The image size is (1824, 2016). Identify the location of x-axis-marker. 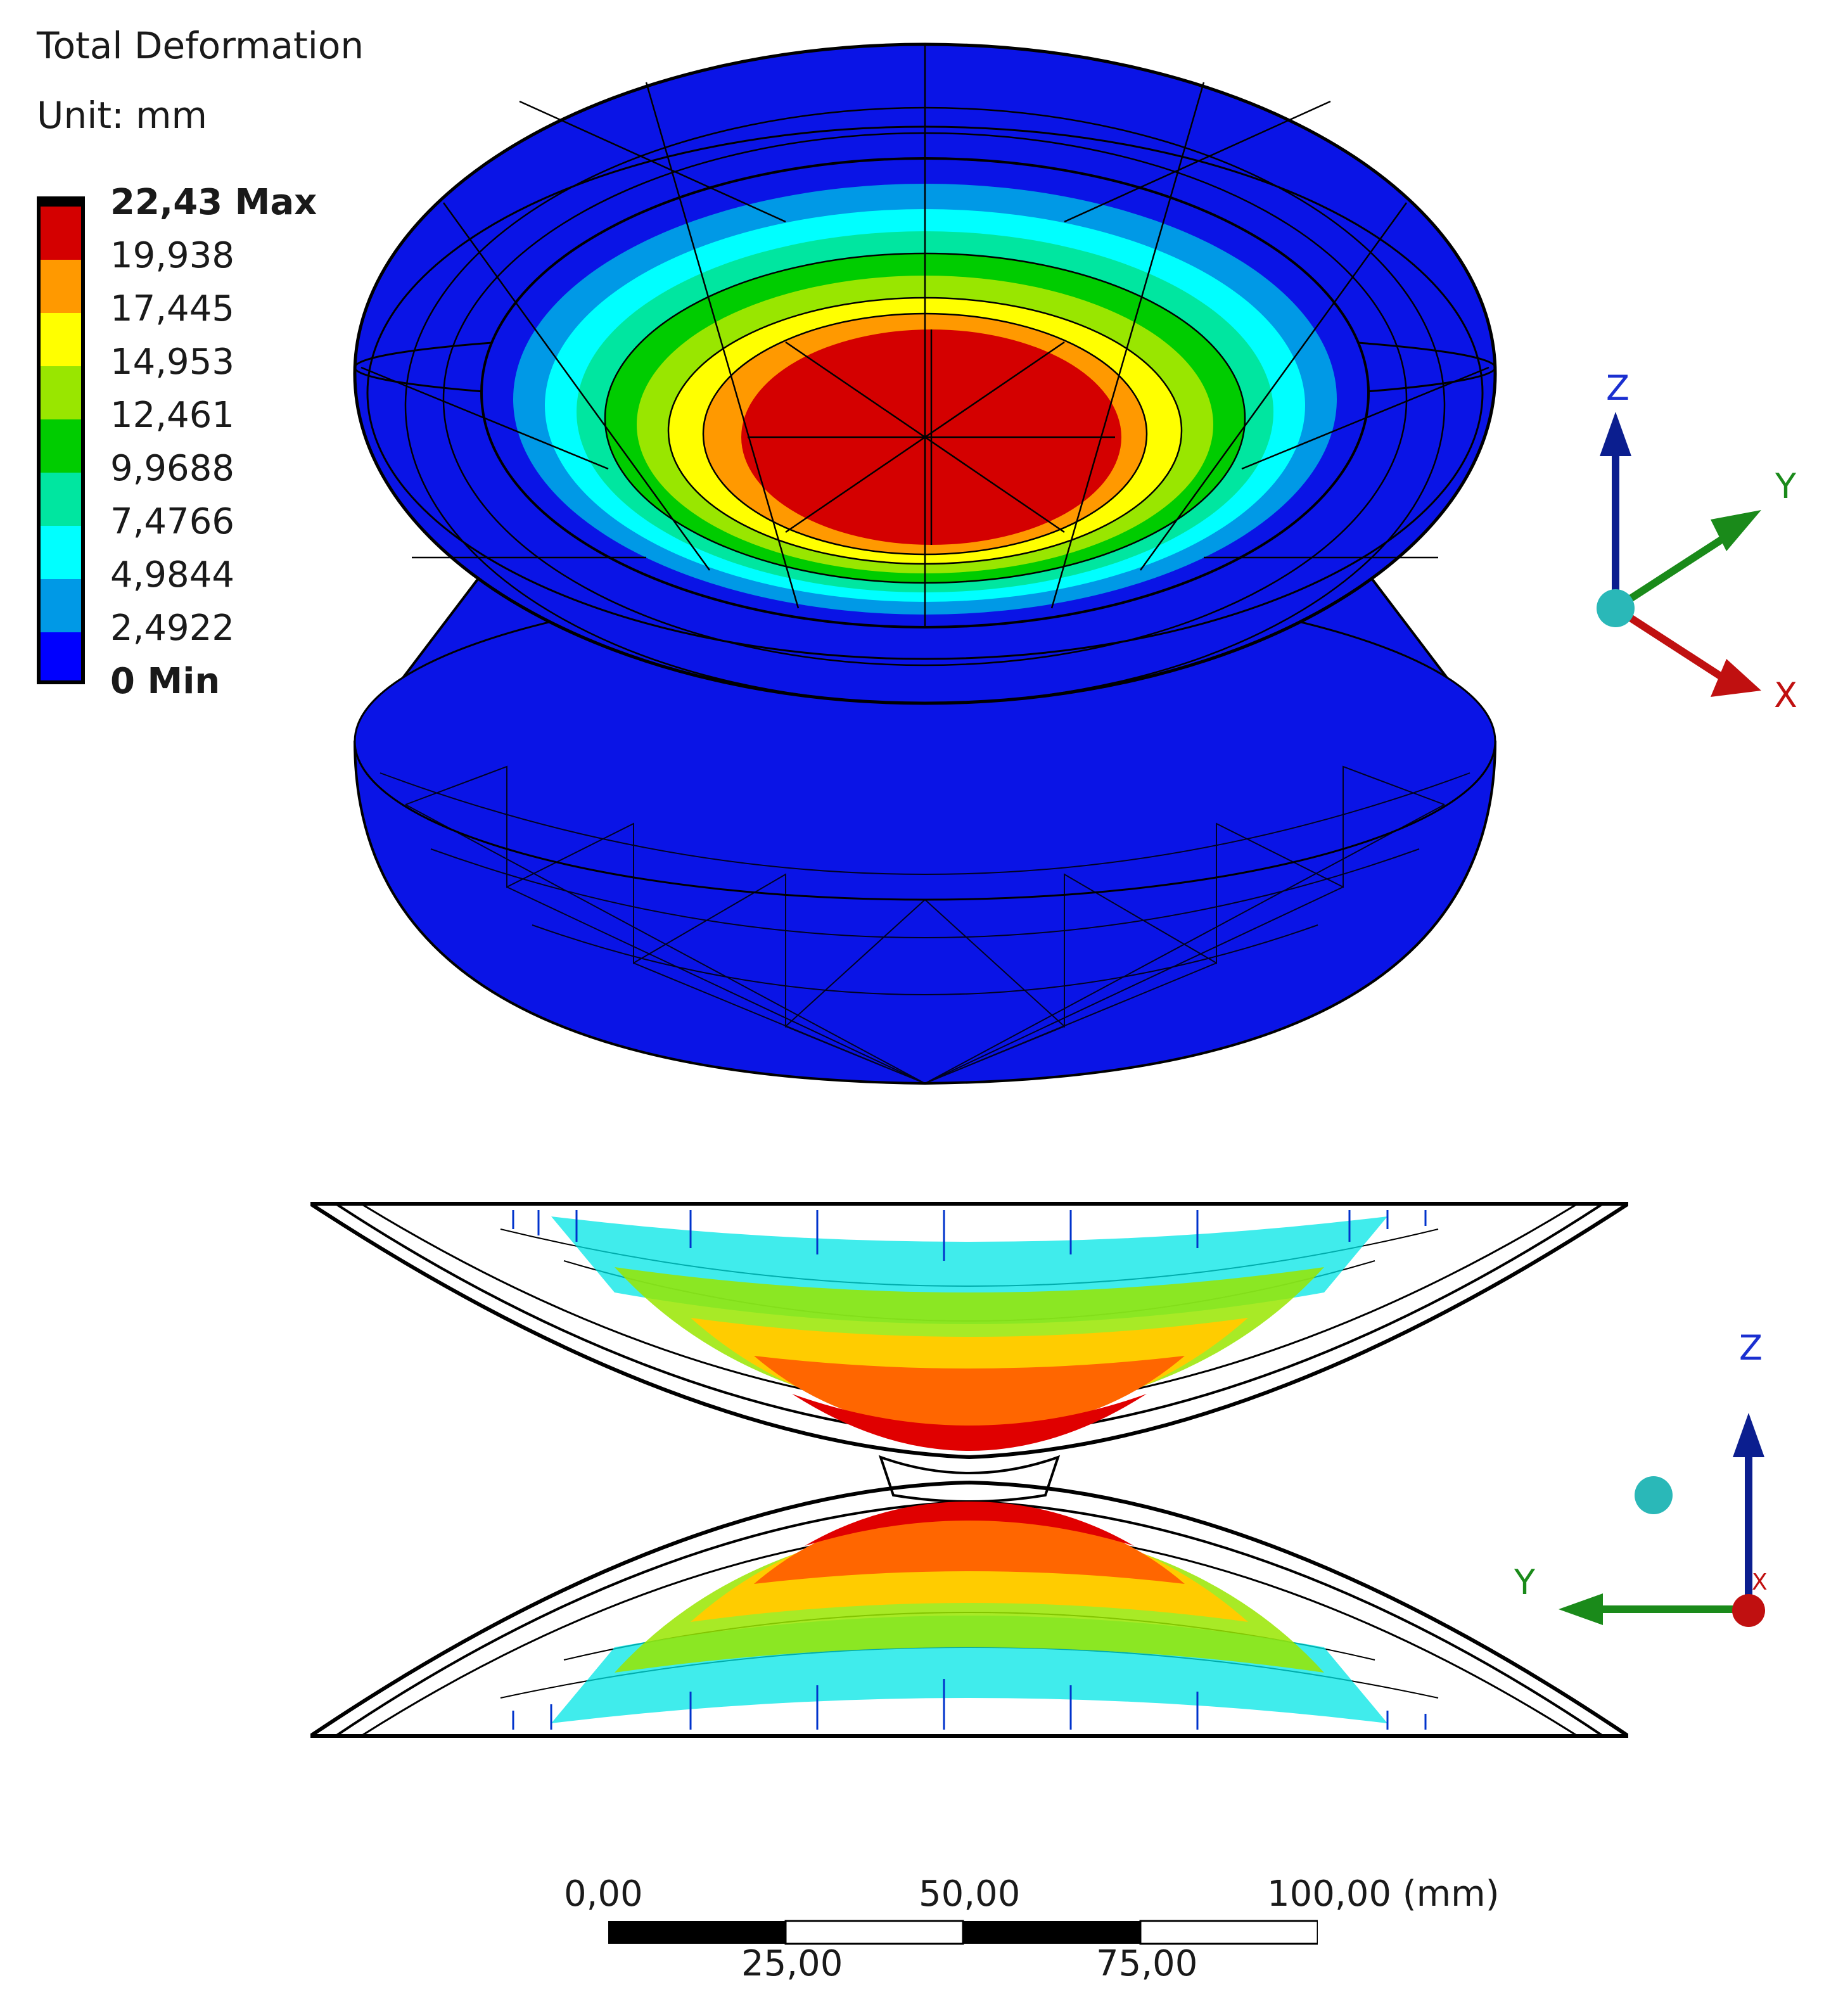
(1748, 1610).